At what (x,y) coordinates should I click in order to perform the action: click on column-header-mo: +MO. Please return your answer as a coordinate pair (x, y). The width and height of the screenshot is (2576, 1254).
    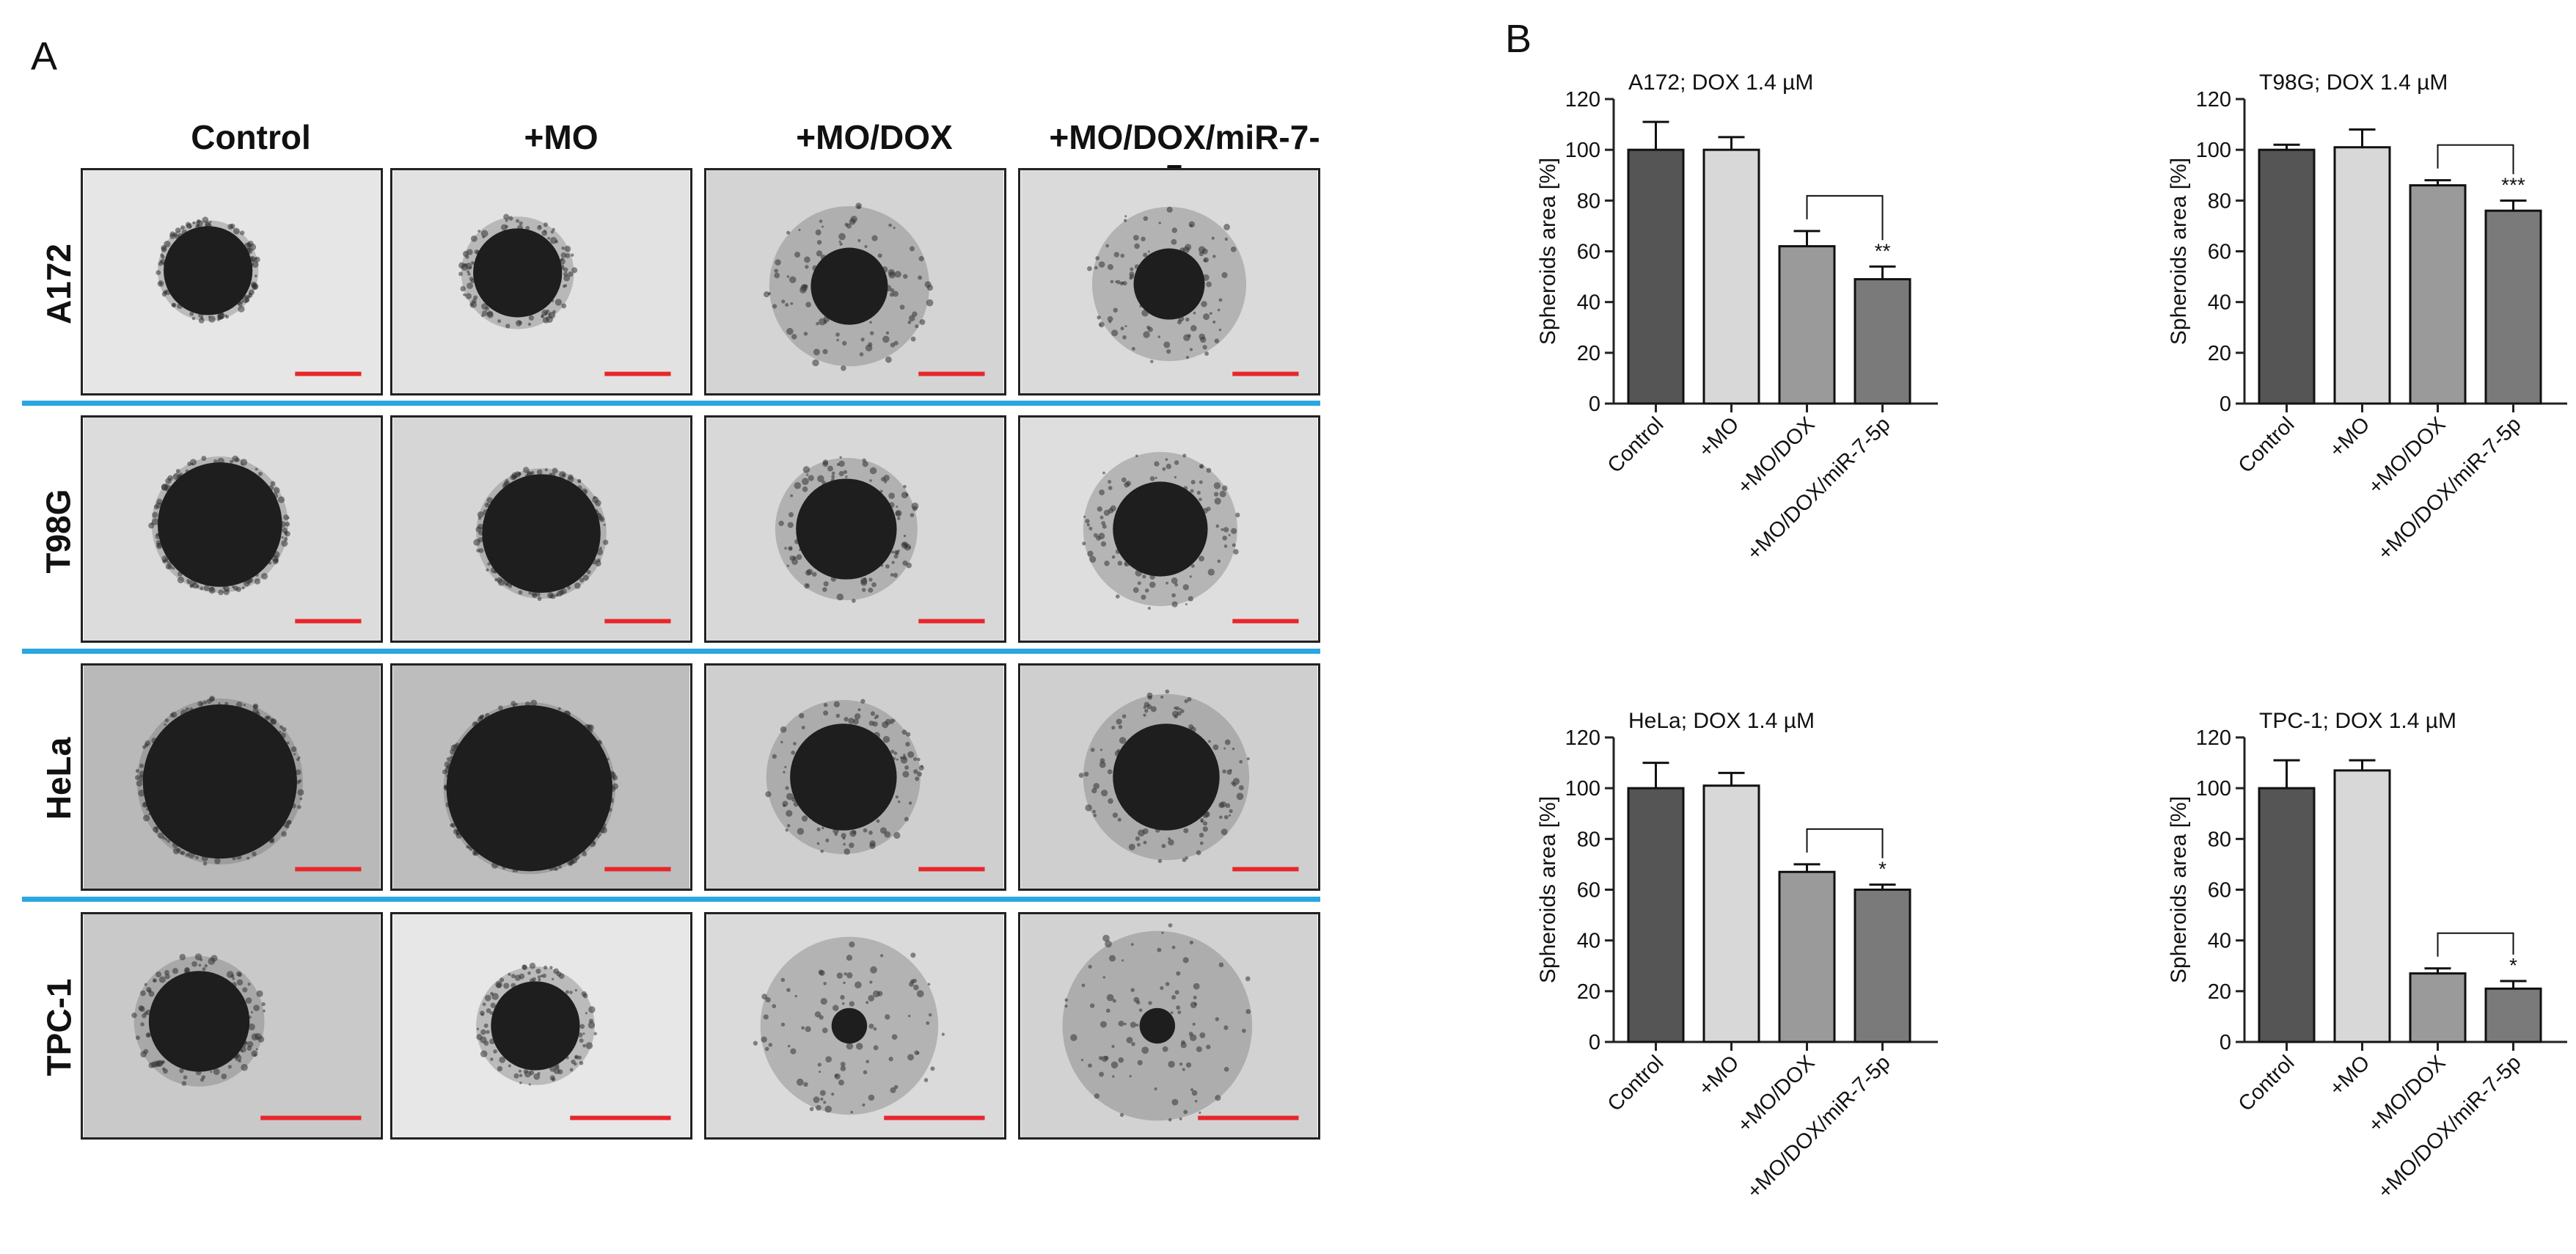
    Looking at the image, I should click on (561, 137).